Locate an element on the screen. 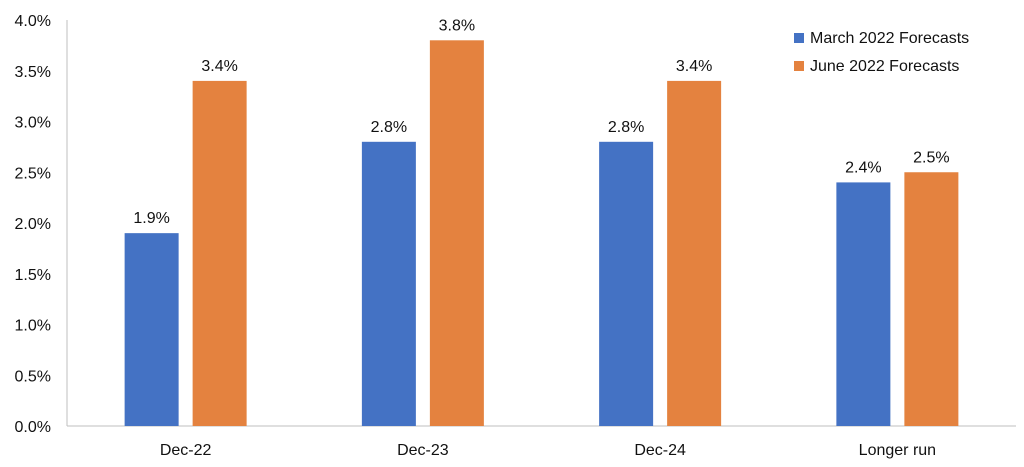 This screenshot has width=1024, height=467. y-tick-label: 0.5% is located at coordinates (33, 376).